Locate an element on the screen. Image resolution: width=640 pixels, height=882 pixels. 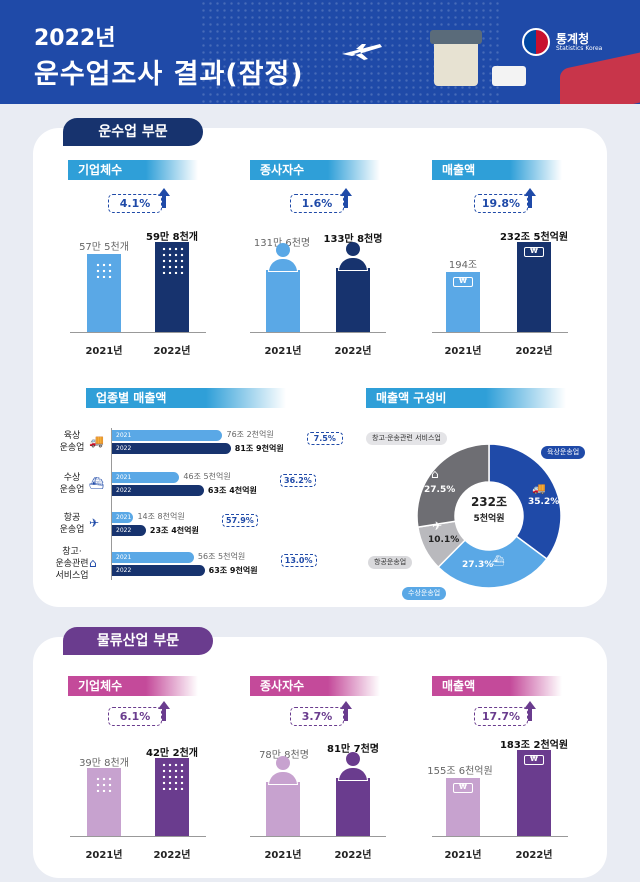
logistics-establishments-2022-bar is located at coordinates (172, 797).